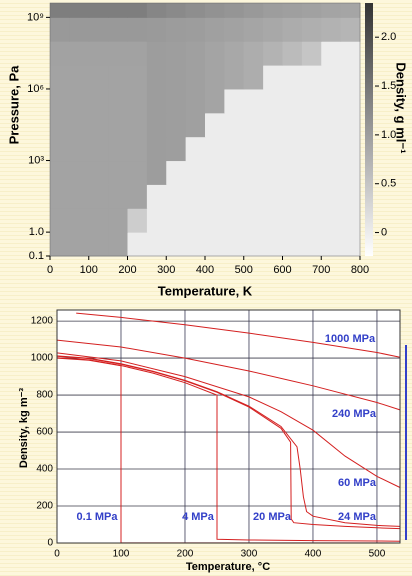 The width and height of the screenshot is (412, 576). I want to click on y-axis-title: Density, kg m⁻³, so click(24, 428).